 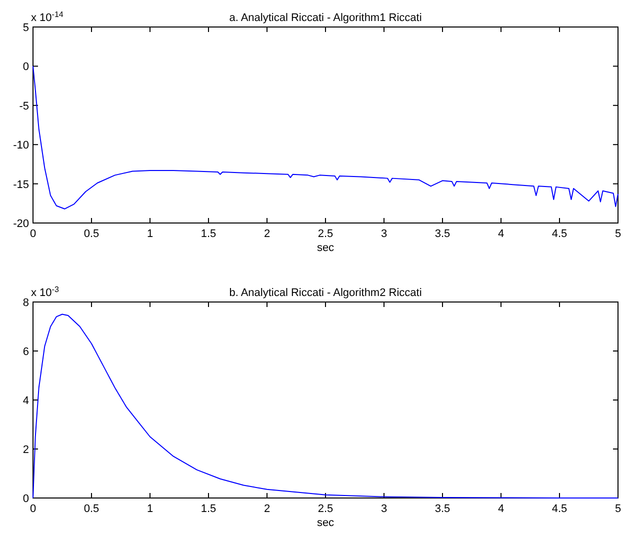 What do you see at coordinates (45, 291) in the screenshot?
I see `text: x 10$^{-3}$` at bounding box center [45, 291].